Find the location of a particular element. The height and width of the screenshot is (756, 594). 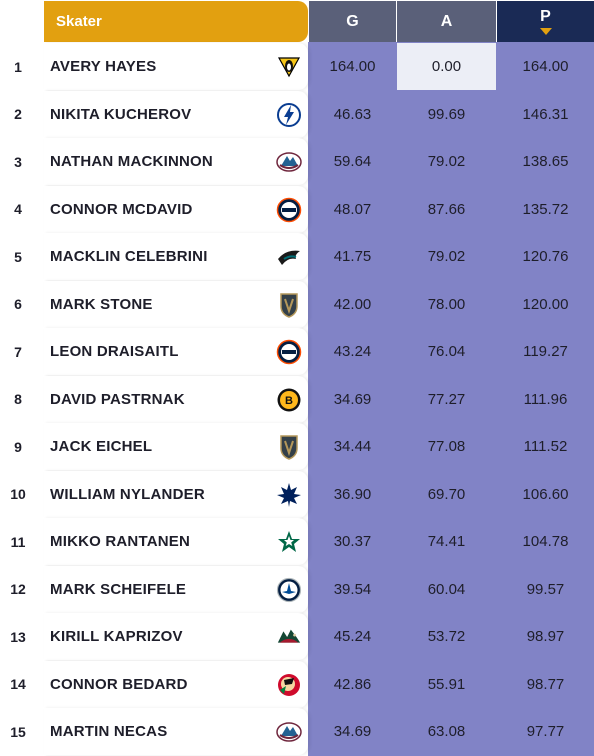

skater-cell: NIKITA KUCHEROV is located at coordinates (176, 114).